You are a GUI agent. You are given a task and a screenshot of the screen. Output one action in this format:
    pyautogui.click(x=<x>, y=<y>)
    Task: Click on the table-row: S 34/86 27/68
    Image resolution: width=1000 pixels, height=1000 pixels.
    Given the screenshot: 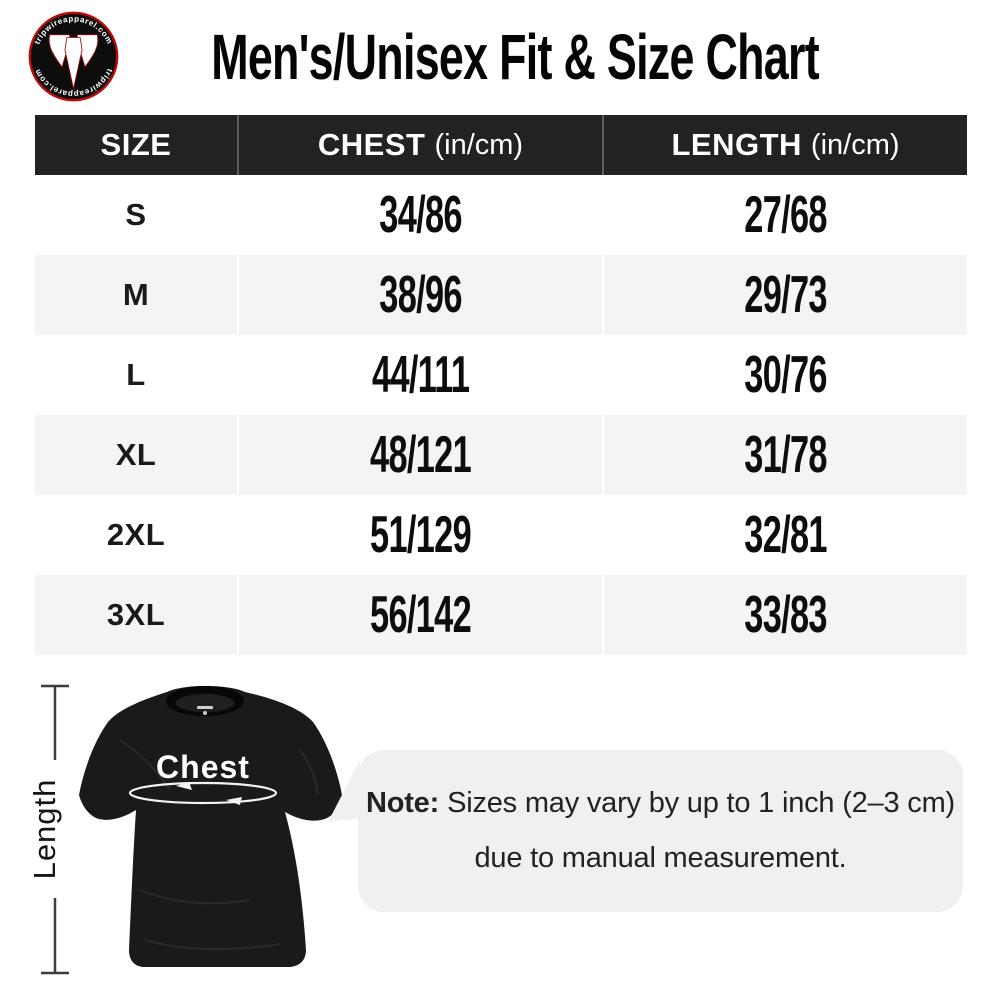 What is the action you would take?
    pyautogui.click(x=501, y=215)
    